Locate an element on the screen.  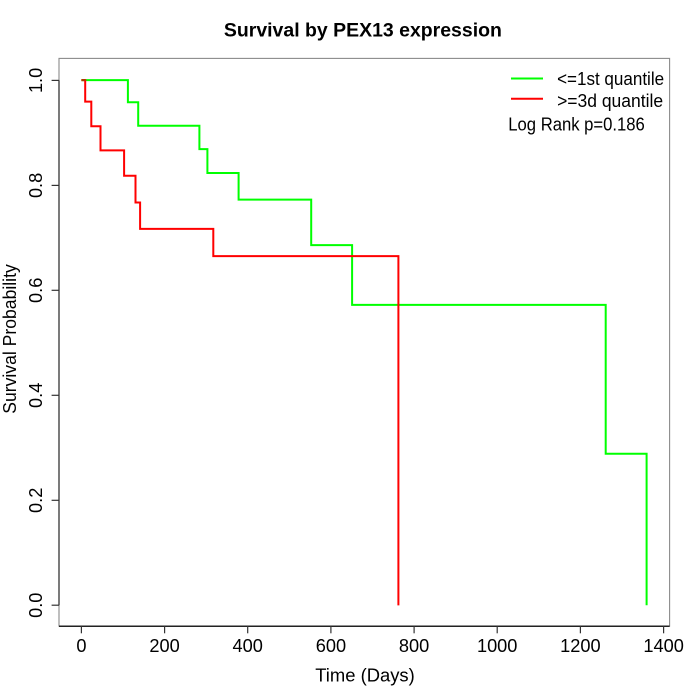
svg-text: Time (Days) is located at coordinates (365, 675).